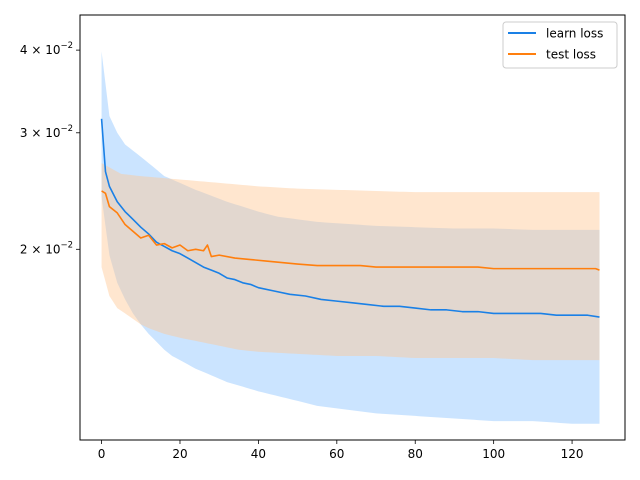 The height and width of the screenshot is (480, 640). Describe the element at coordinates (493, 454) in the screenshot. I see `x-tick-label: 100` at that location.